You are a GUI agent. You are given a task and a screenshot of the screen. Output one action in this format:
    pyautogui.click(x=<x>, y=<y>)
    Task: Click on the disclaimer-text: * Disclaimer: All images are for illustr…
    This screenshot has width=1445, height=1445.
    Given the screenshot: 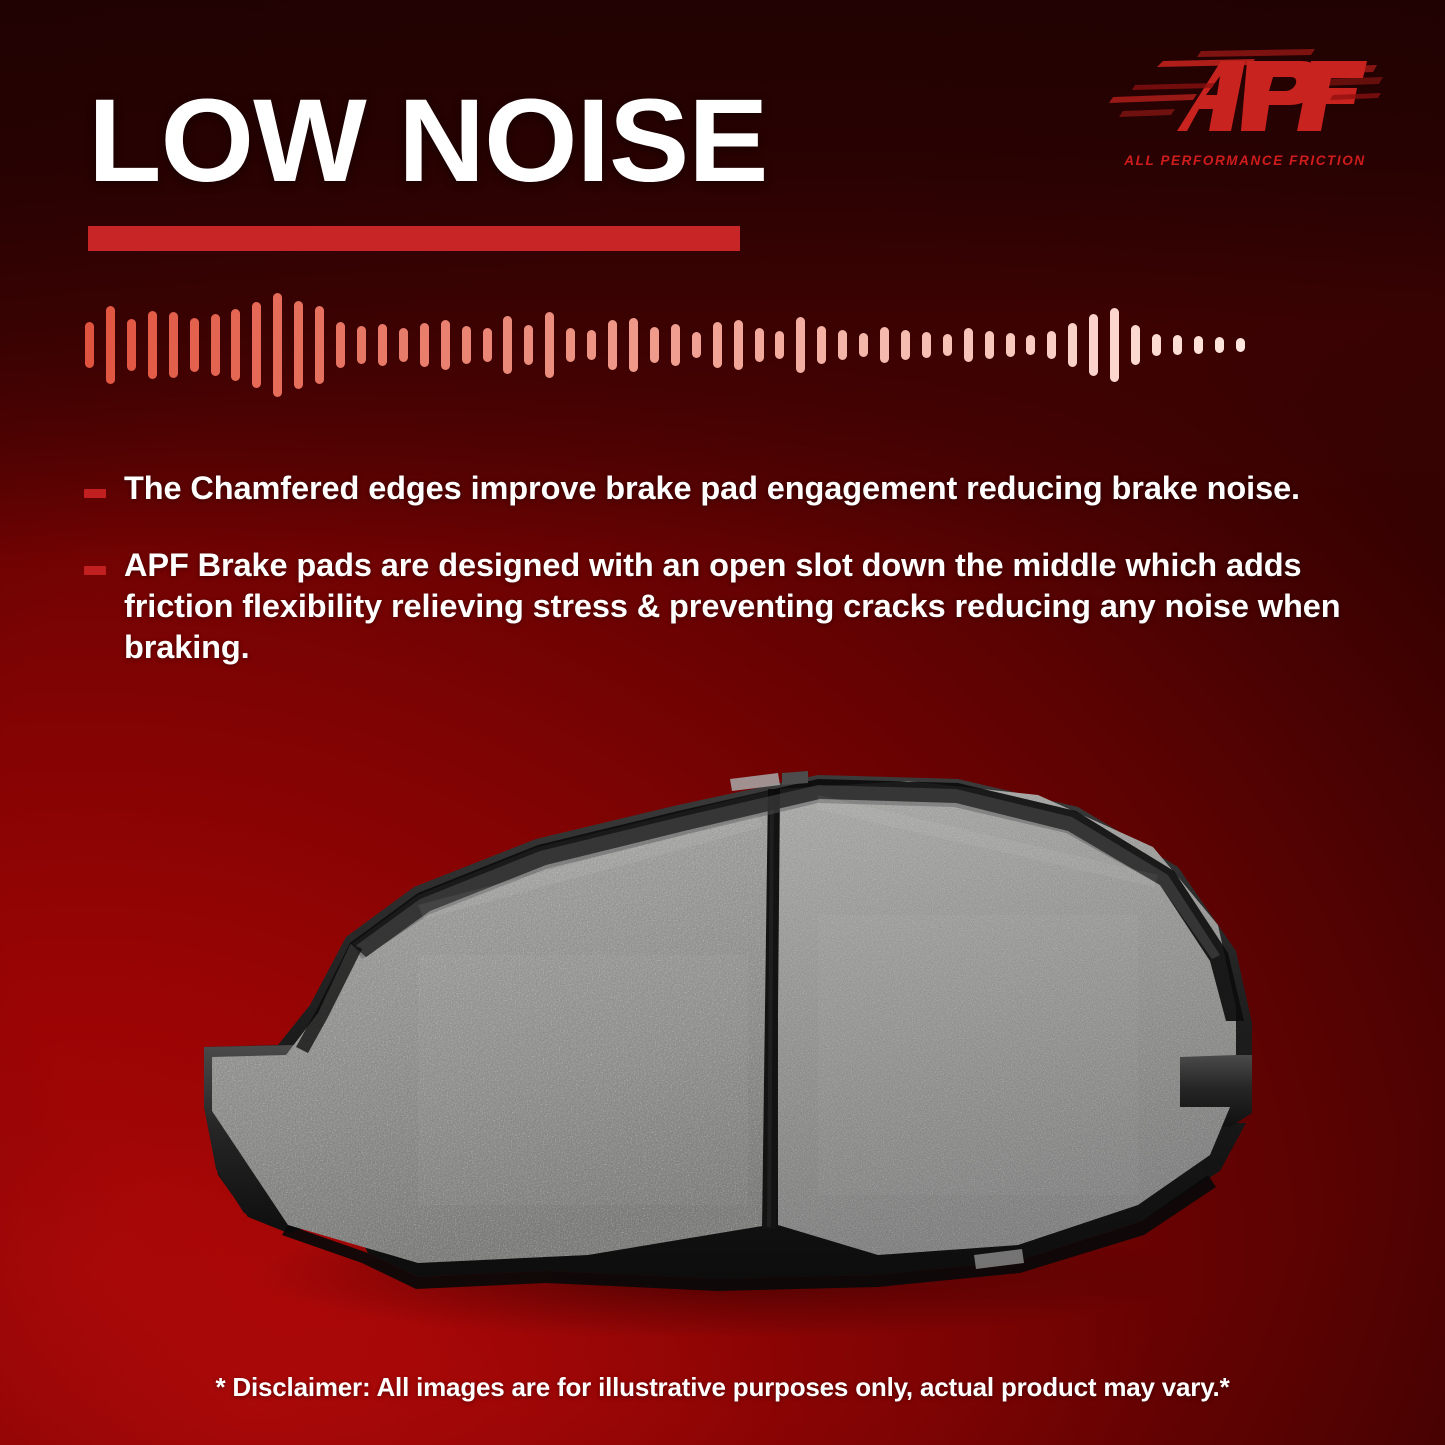 What is the action you would take?
    pyautogui.click(x=722, y=1387)
    